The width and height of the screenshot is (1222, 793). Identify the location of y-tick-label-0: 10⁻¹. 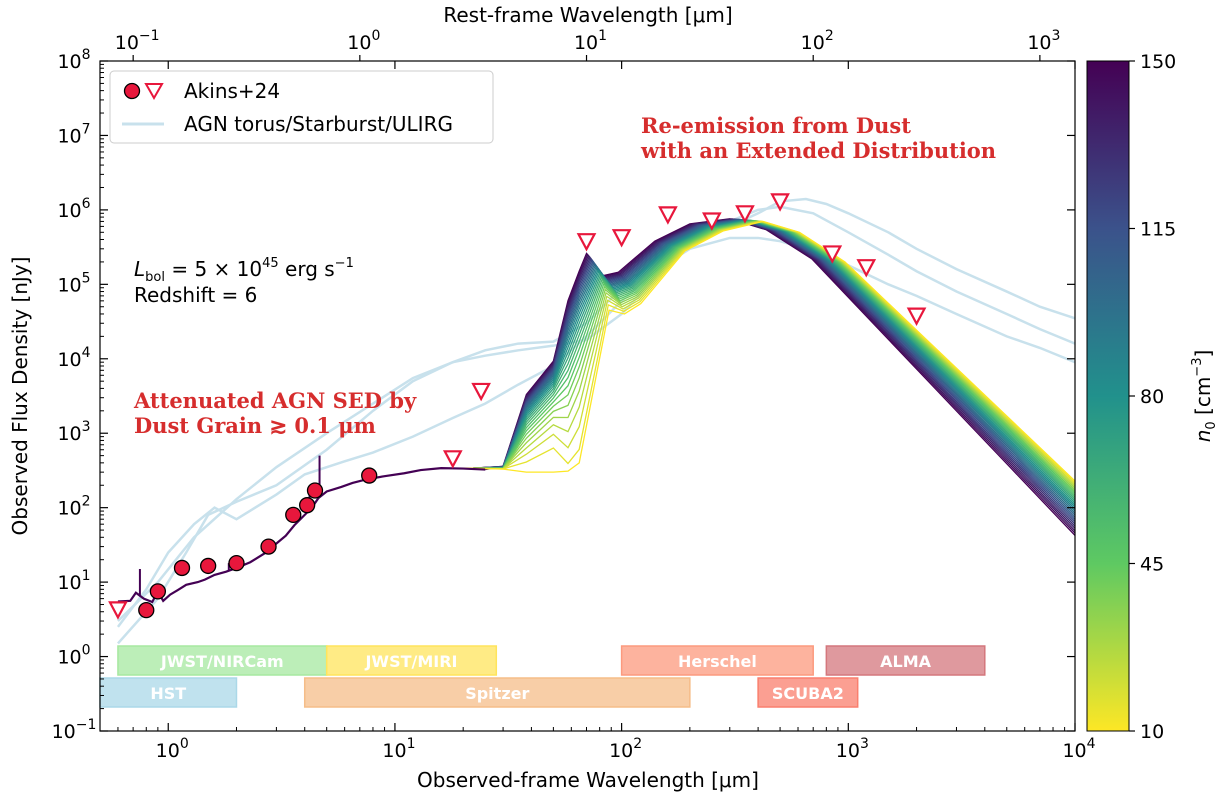
(74, 730).